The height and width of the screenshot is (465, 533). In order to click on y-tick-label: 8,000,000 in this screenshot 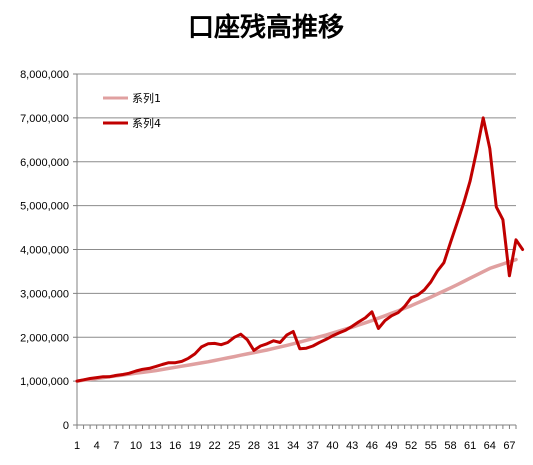, I will do `click(44, 75)`.